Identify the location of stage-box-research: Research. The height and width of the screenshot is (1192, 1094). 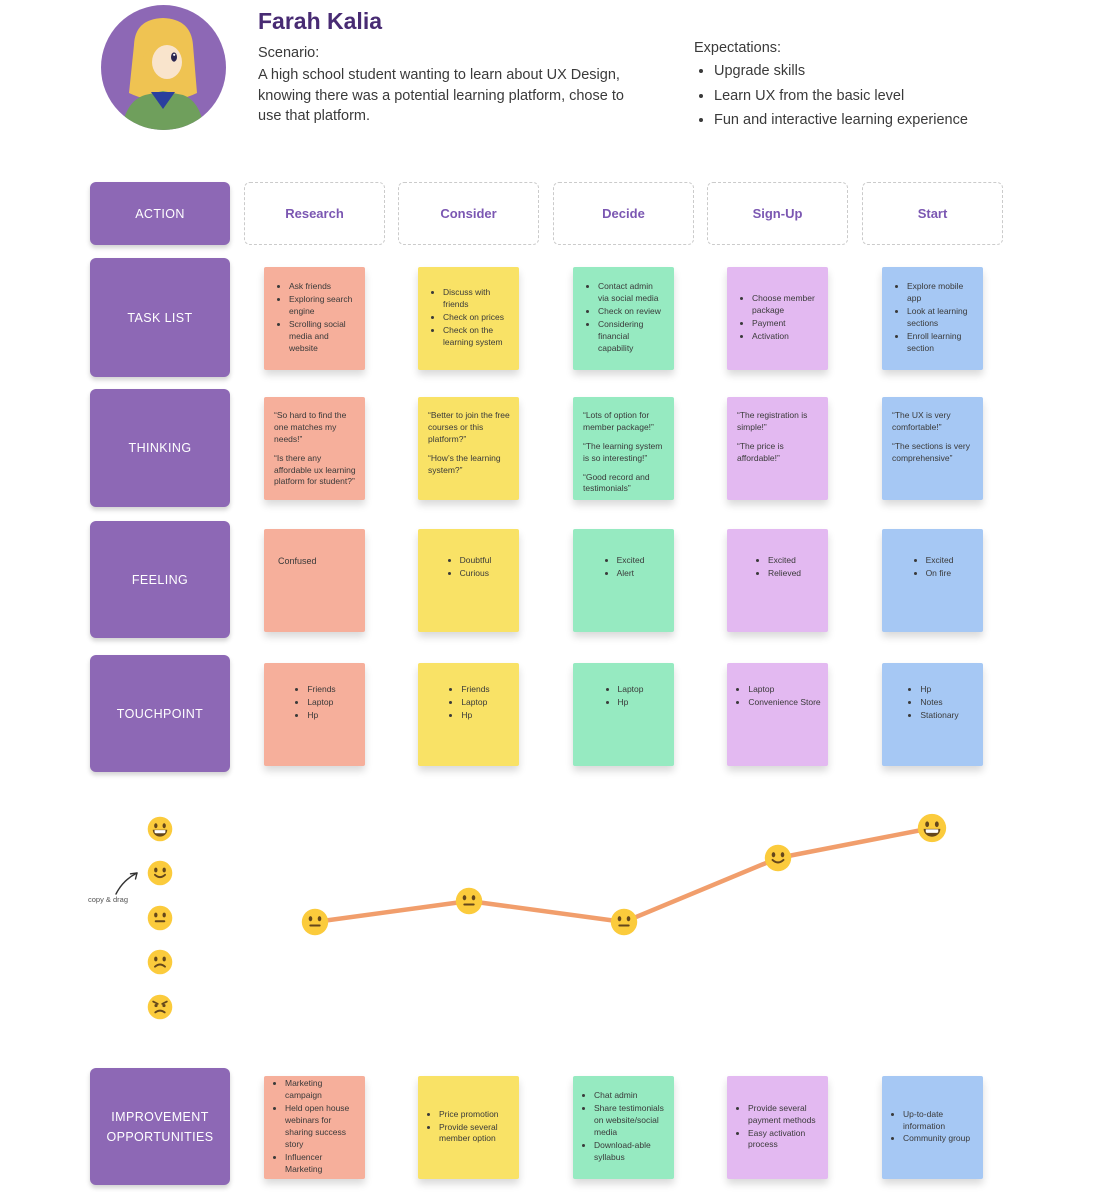
(314, 213).